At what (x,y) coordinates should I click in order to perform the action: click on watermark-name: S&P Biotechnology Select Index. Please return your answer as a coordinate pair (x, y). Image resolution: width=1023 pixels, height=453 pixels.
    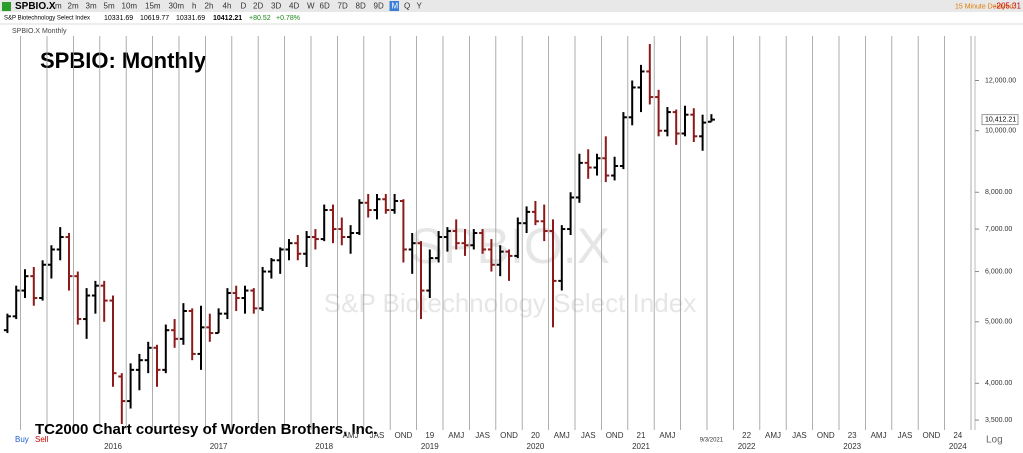
    Looking at the image, I should click on (510, 303).